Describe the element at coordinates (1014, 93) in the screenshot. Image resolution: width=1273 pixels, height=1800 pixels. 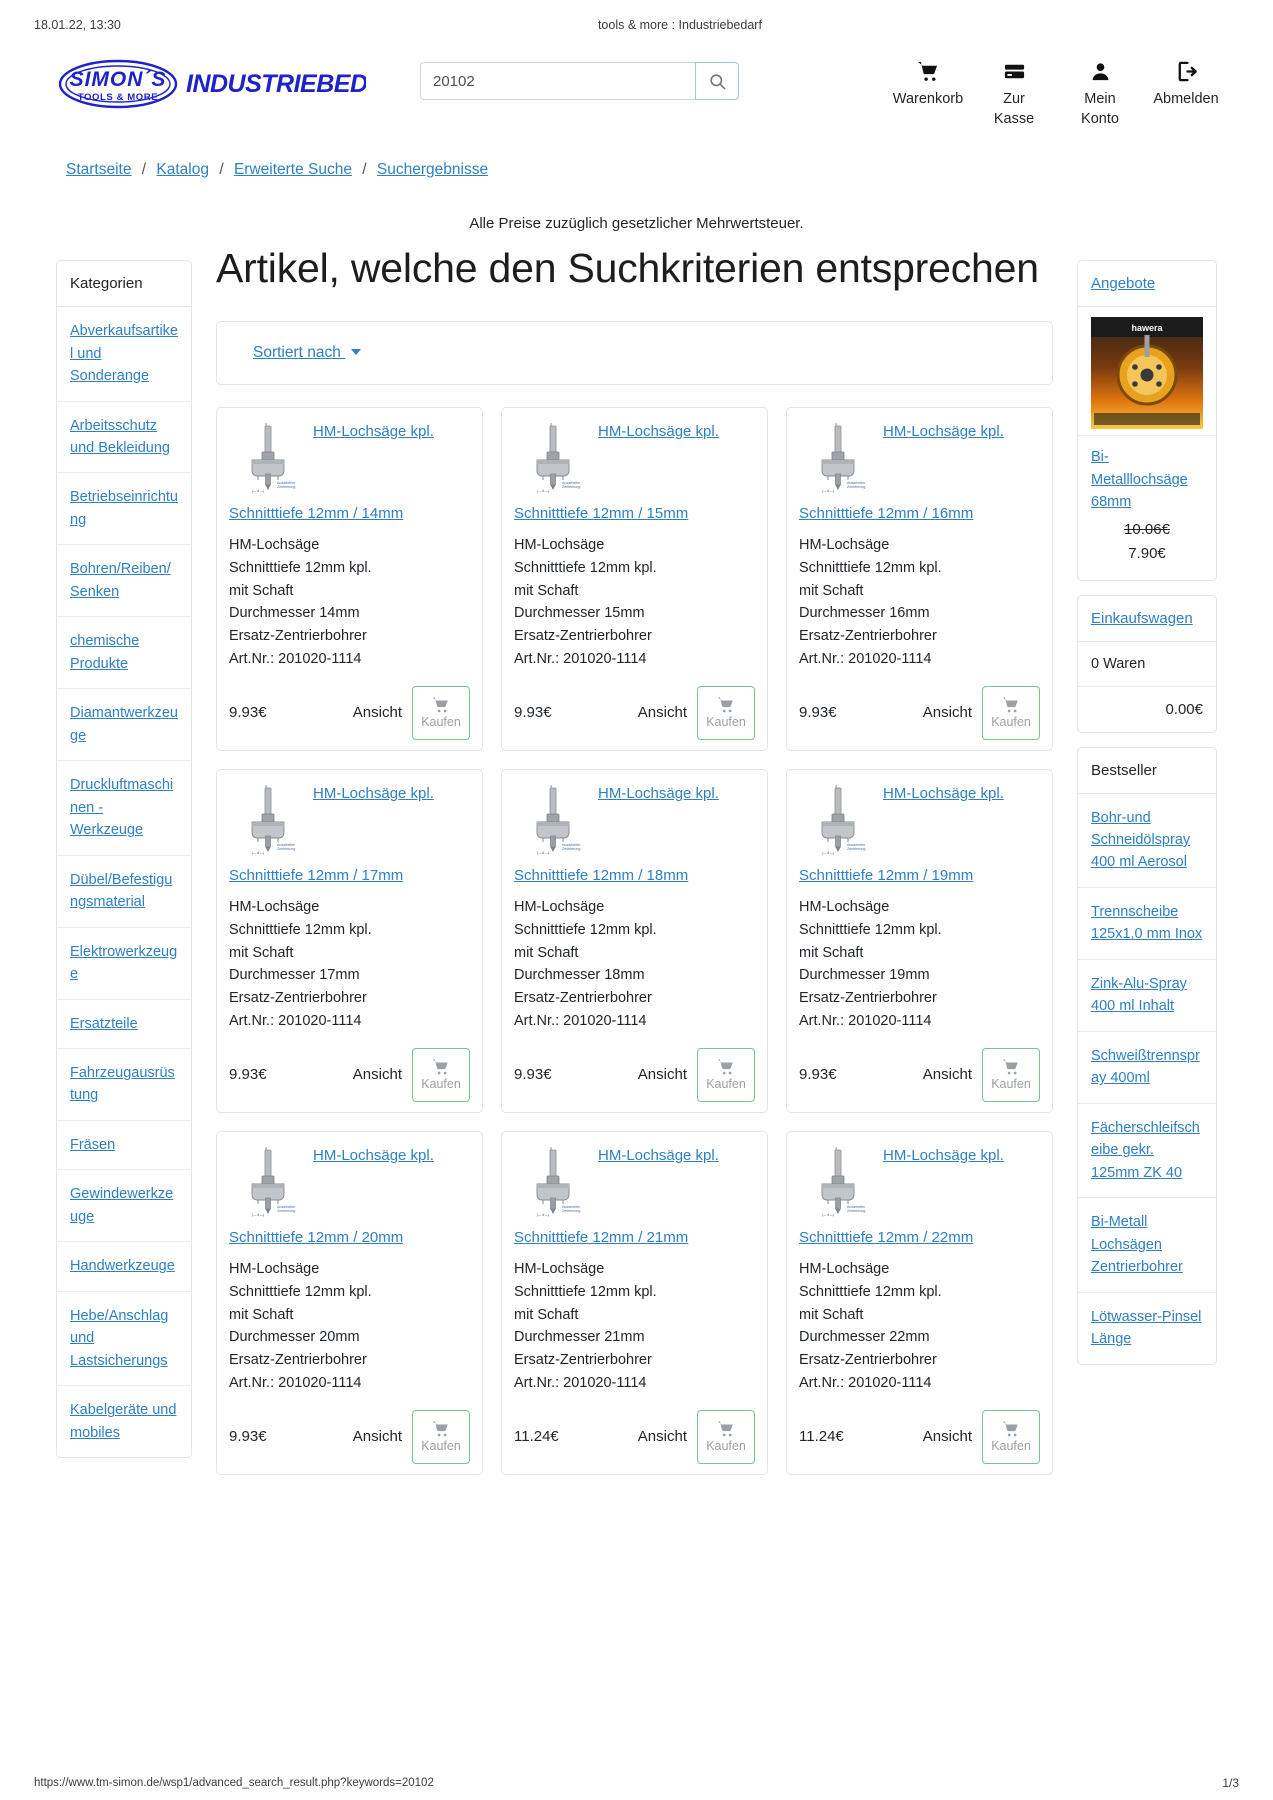
I see `nav-zur-kasse: Zur Kasse` at that location.